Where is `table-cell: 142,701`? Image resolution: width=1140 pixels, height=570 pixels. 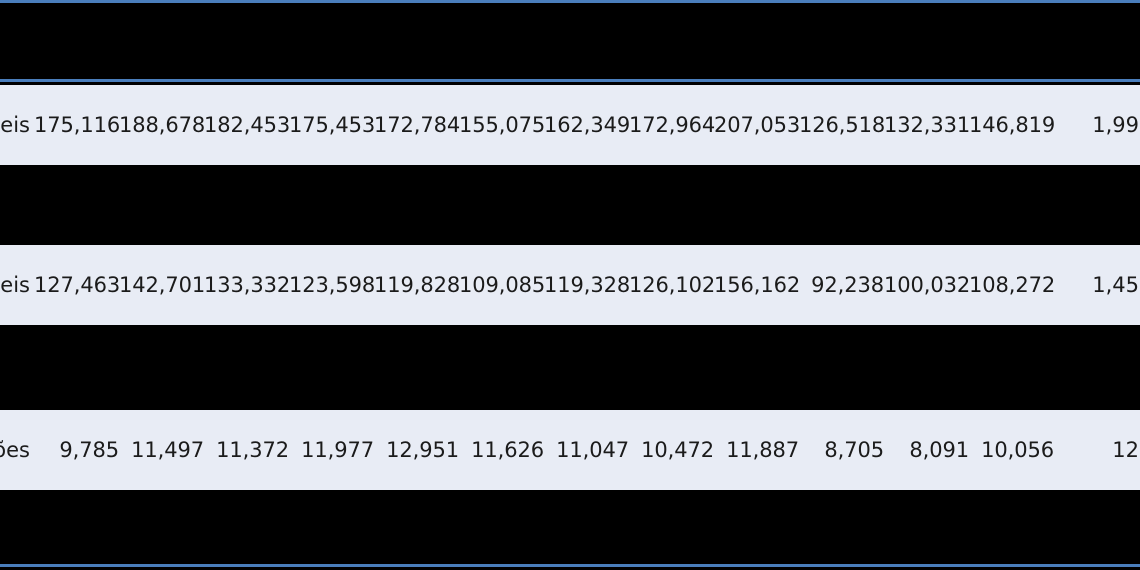 table-cell: 142,701 is located at coordinates (162, 285).